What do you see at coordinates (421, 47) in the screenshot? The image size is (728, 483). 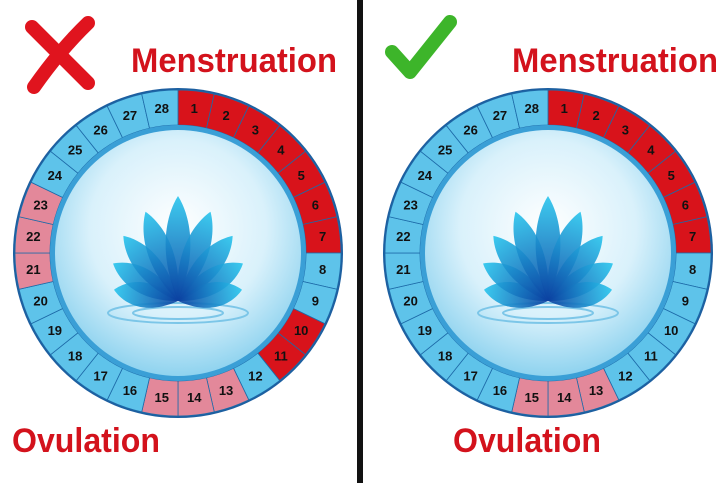 I see `check-mark` at bounding box center [421, 47].